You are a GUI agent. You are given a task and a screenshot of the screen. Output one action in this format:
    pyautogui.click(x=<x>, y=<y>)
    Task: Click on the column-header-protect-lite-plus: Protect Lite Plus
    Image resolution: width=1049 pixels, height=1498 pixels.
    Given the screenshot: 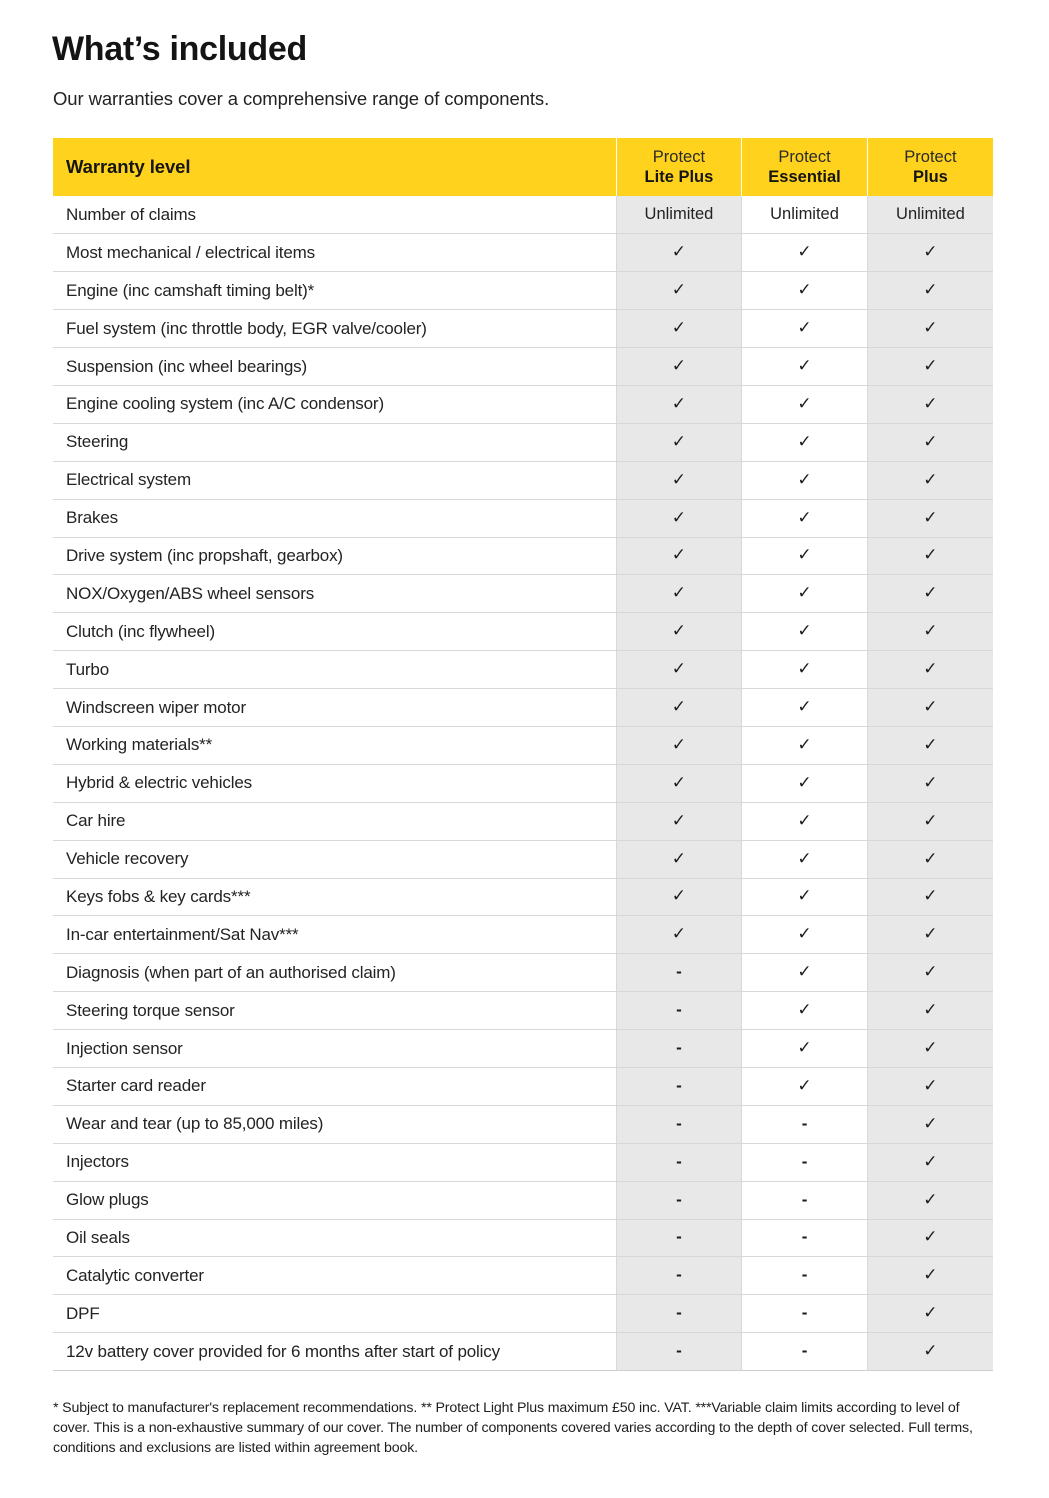 What is the action you would take?
    pyautogui.click(x=678, y=167)
    